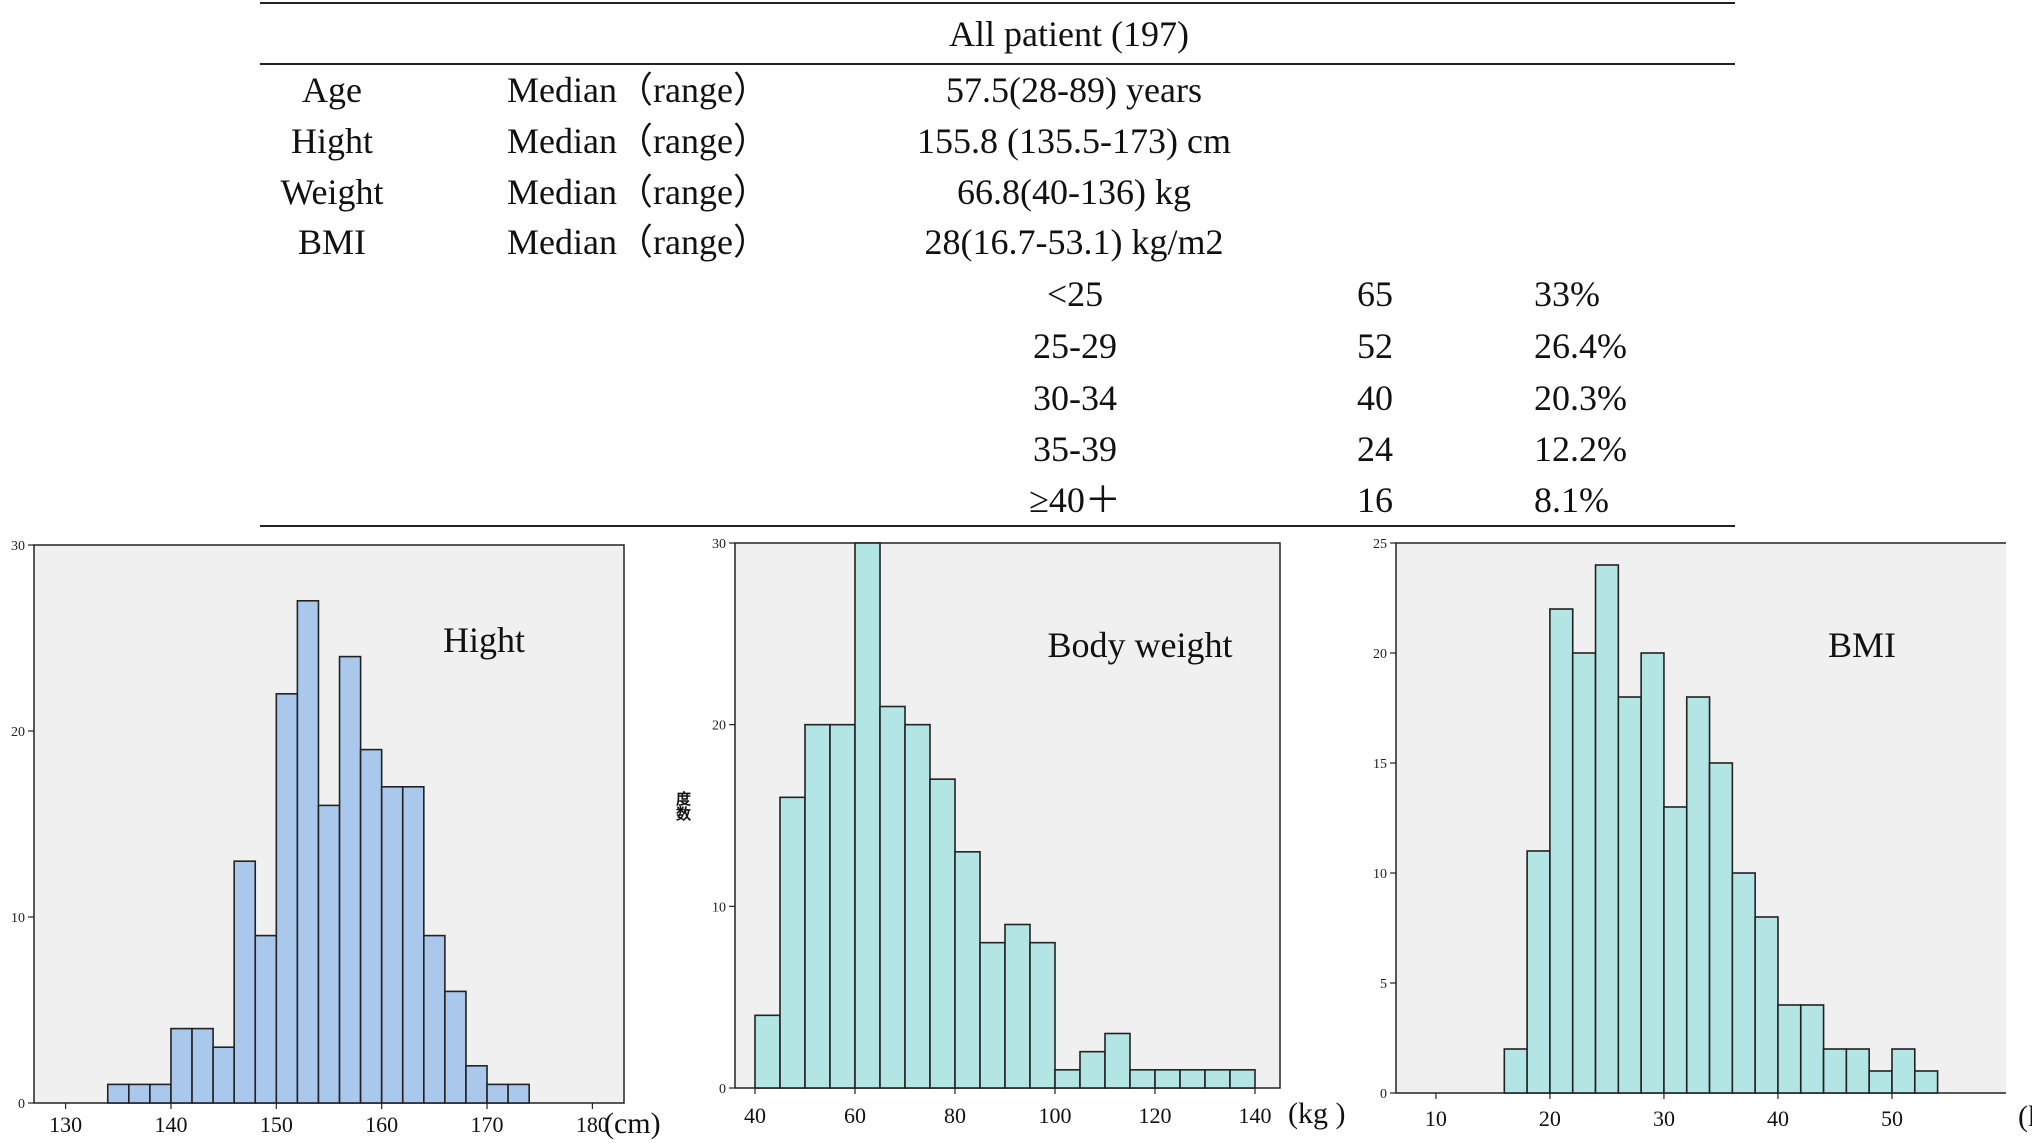  Describe the element at coordinates (1074, 90) in the screenshot. I see `row-age-value: 57.5(28-89) years` at that location.